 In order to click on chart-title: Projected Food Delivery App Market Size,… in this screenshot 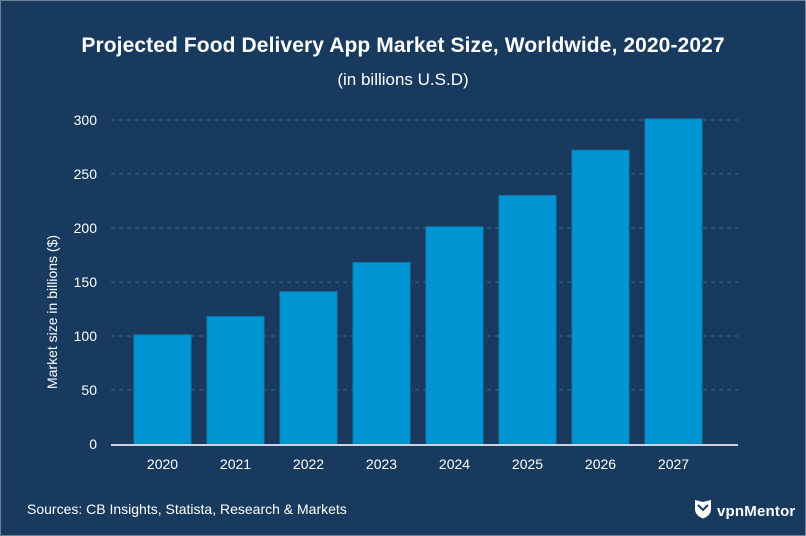, I will do `click(403, 45)`.